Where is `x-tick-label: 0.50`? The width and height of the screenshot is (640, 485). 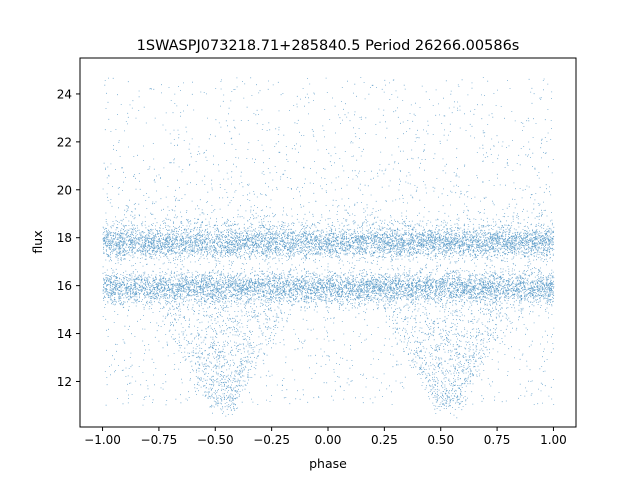
x-tick-label: 0.50 is located at coordinates (440, 440).